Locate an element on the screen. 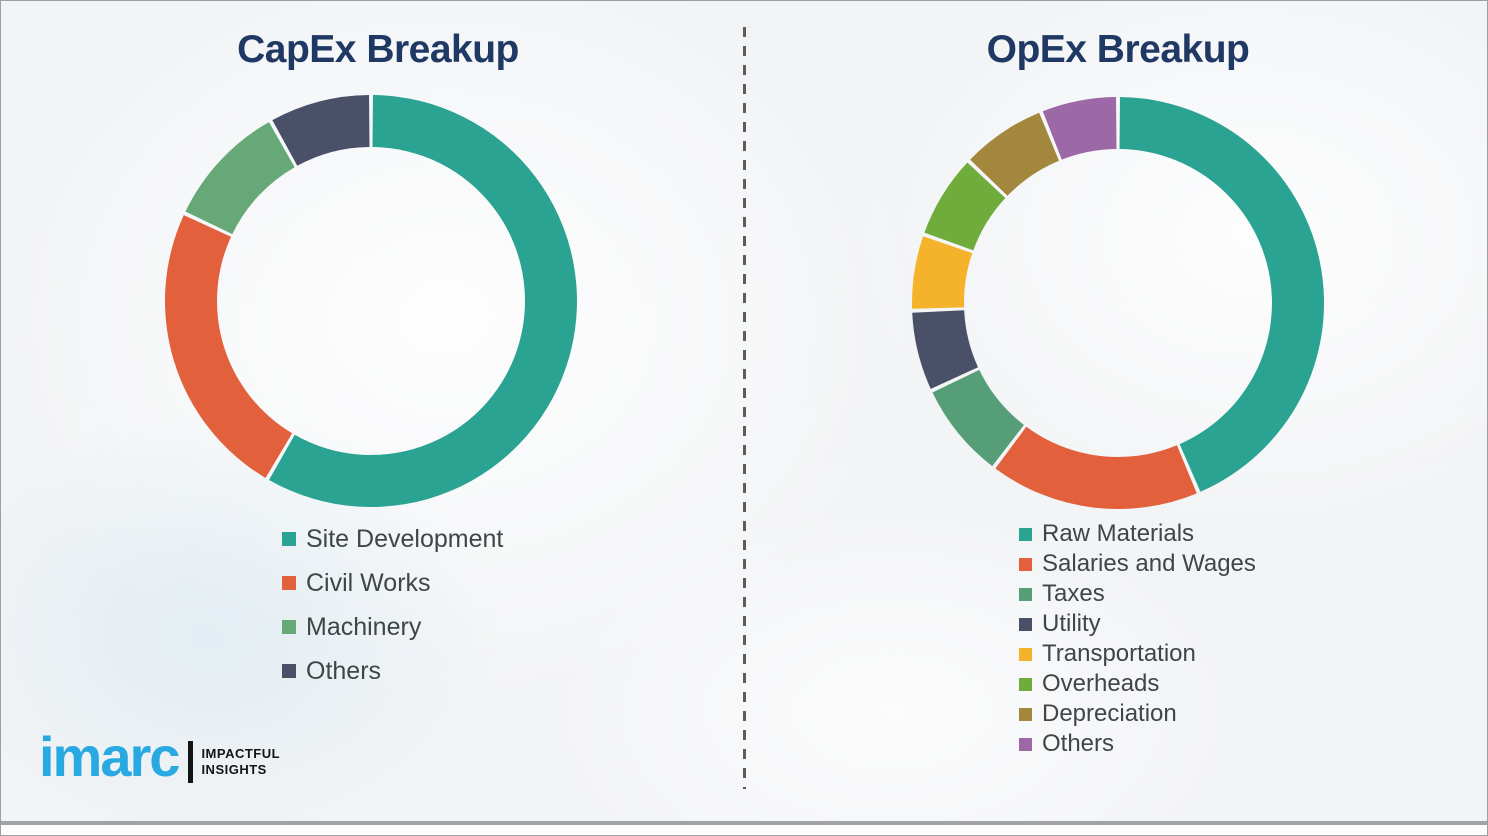 The height and width of the screenshot is (836, 1488). bottom-rule is located at coordinates (744, 823).